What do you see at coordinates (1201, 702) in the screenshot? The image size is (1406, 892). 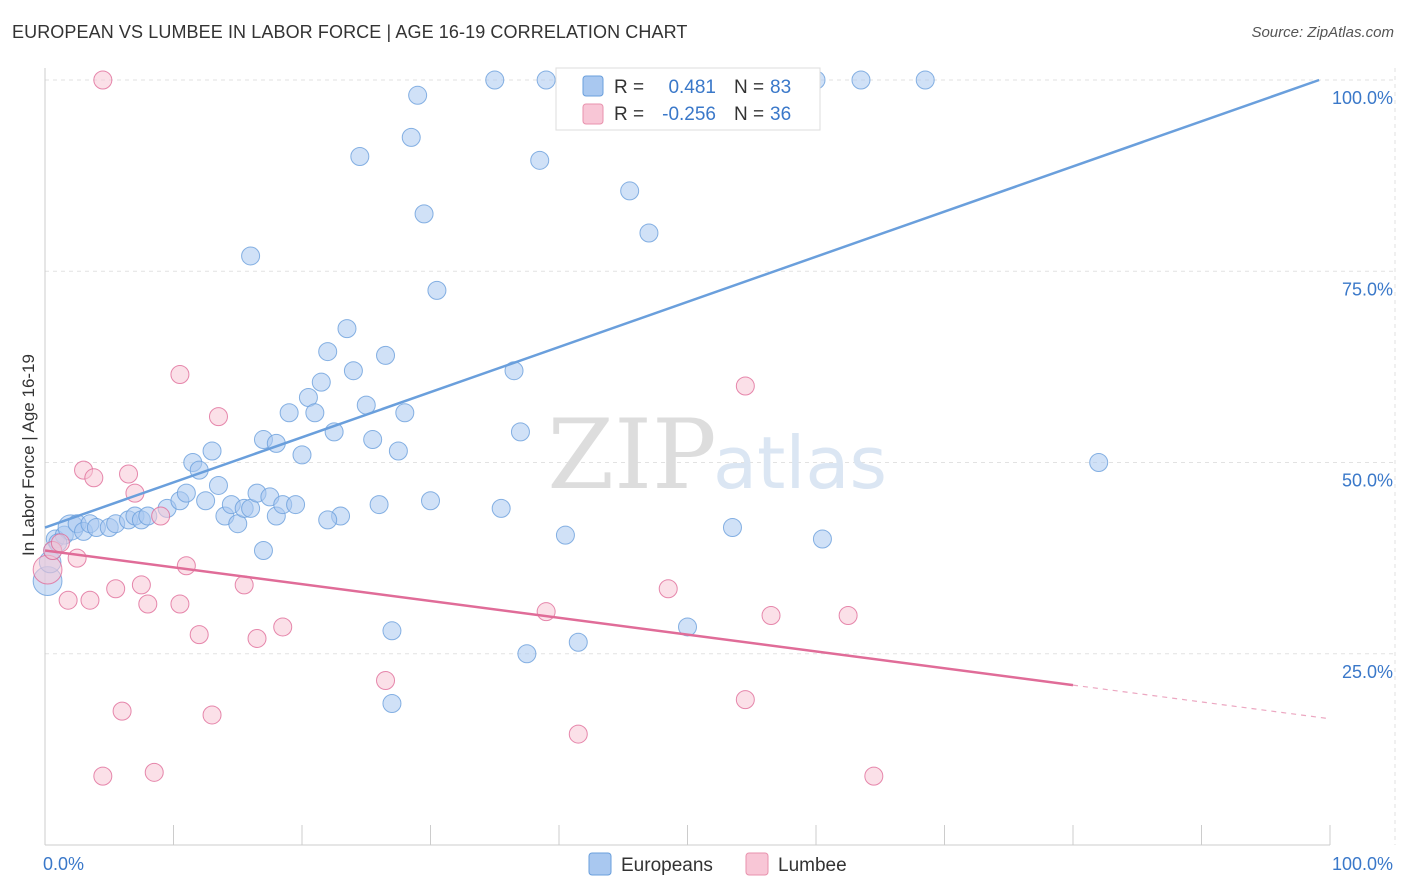 I see `trend-line-dashed-lumbee` at bounding box center [1201, 702].